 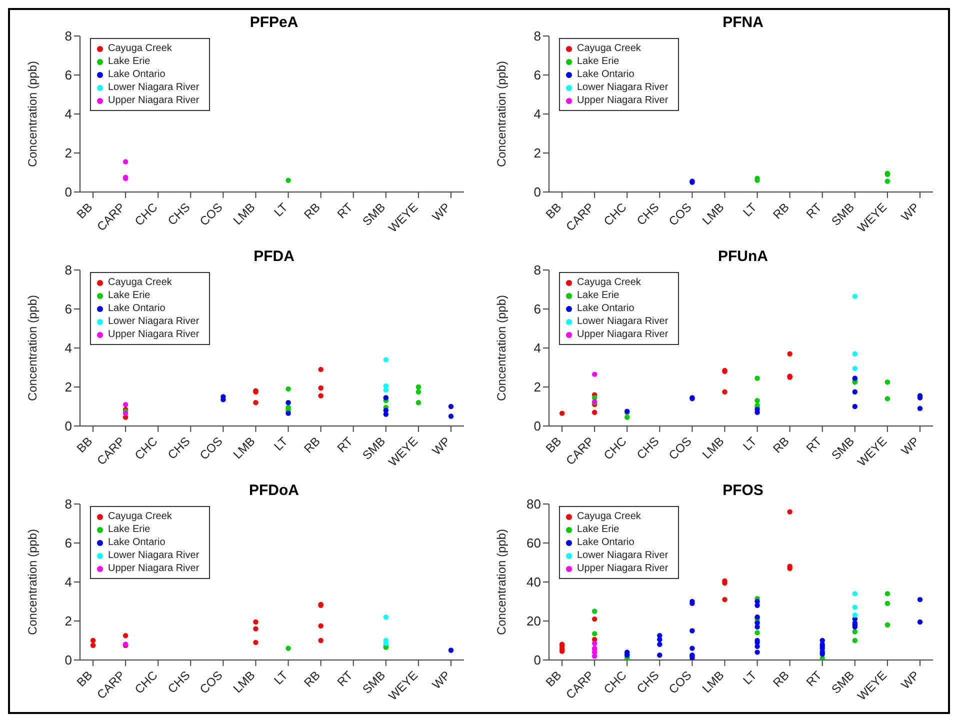 What do you see at coordinates (274, 22) in the screenshot?
I see `chart-title: PFPeA` at bounding box center [274, 22].